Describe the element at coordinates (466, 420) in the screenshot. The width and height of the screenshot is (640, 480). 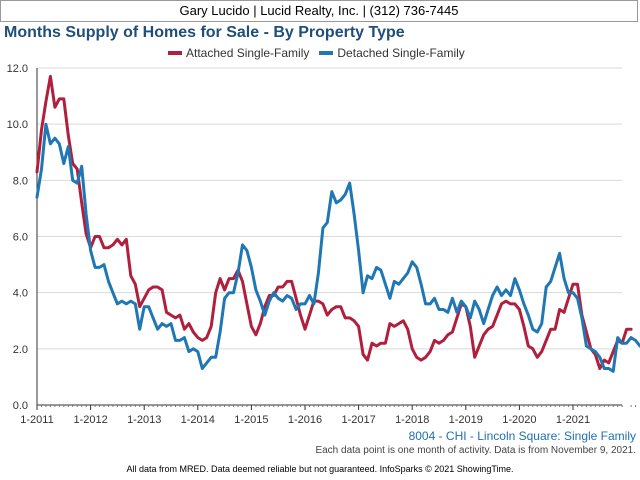
I see `x-tick-label: 1-2019` at that location.